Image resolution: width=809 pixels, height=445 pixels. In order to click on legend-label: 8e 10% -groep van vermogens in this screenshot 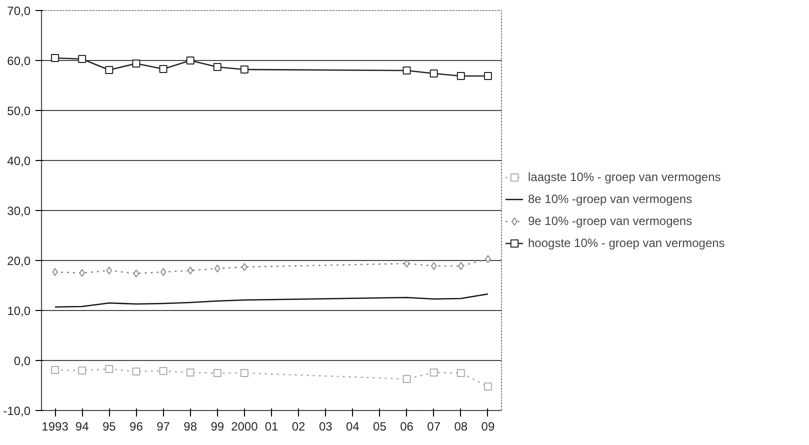, I will do `click(610, 199)`.